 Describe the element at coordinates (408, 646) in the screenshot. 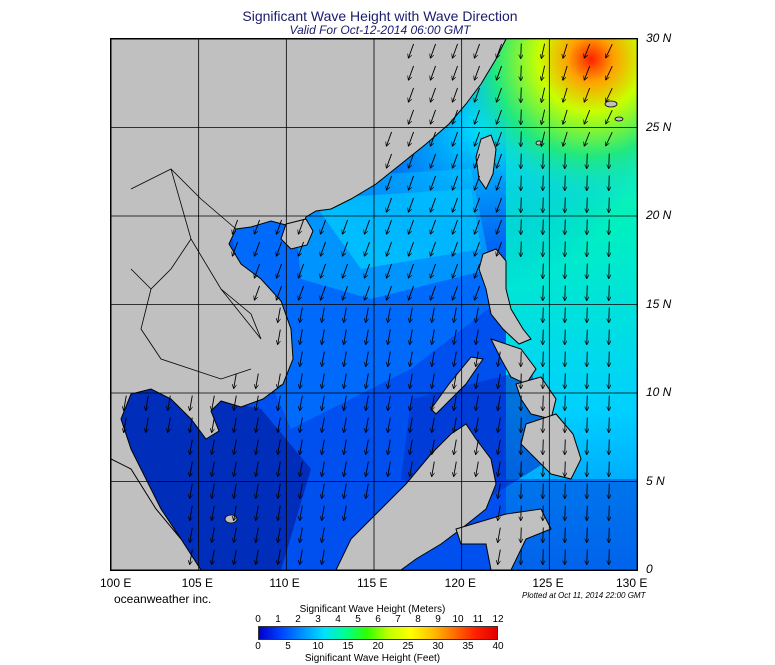

I see `colorbar-feet-tick: 25` at that location.